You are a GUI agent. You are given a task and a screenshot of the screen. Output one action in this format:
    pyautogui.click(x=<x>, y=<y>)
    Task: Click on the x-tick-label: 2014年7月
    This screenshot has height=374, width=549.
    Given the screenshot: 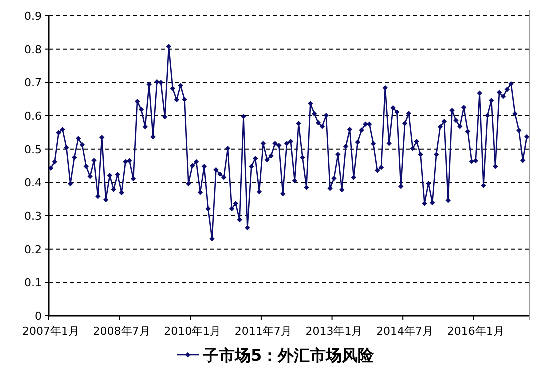 What is the action you would take?
    pyautogui.click(x=405, y=331)
    